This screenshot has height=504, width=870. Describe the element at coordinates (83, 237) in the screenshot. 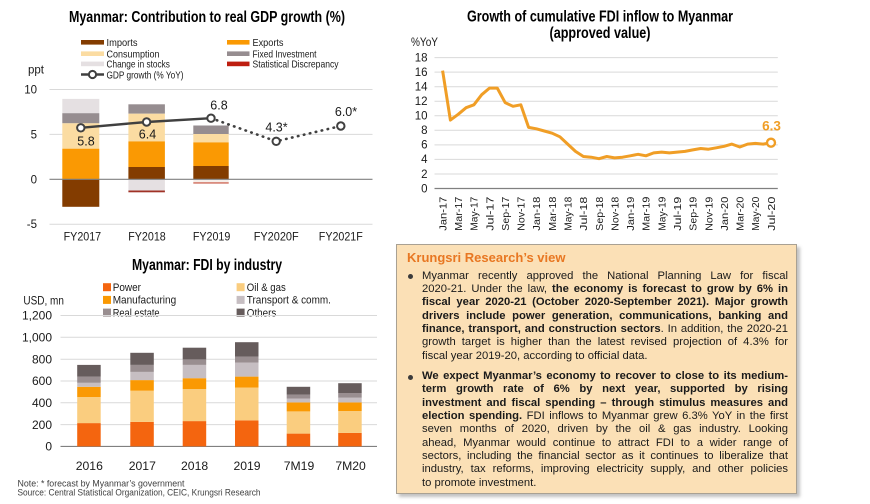

I see `svg-text: FY2017` at that location.